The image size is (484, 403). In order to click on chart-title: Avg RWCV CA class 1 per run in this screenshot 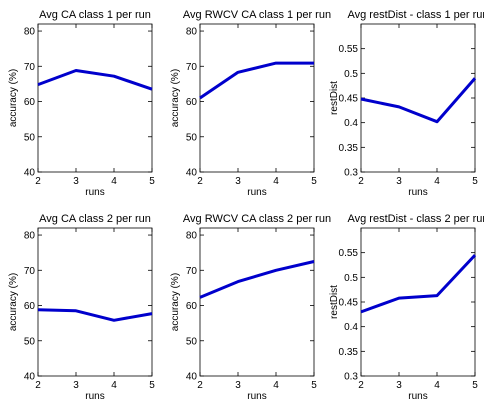, I will do `click(257, 15)`.